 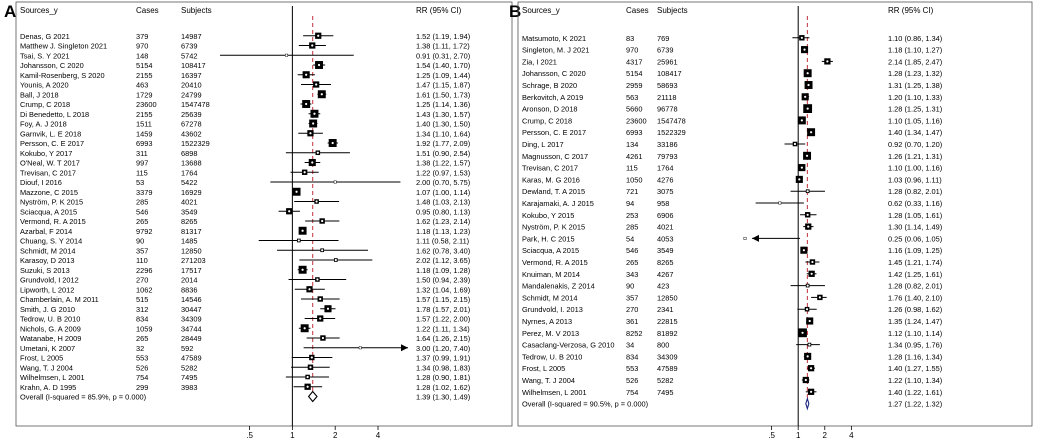 I want to click on study-source: Chamberlain, A. M 2011, so click(x=59, y=299).